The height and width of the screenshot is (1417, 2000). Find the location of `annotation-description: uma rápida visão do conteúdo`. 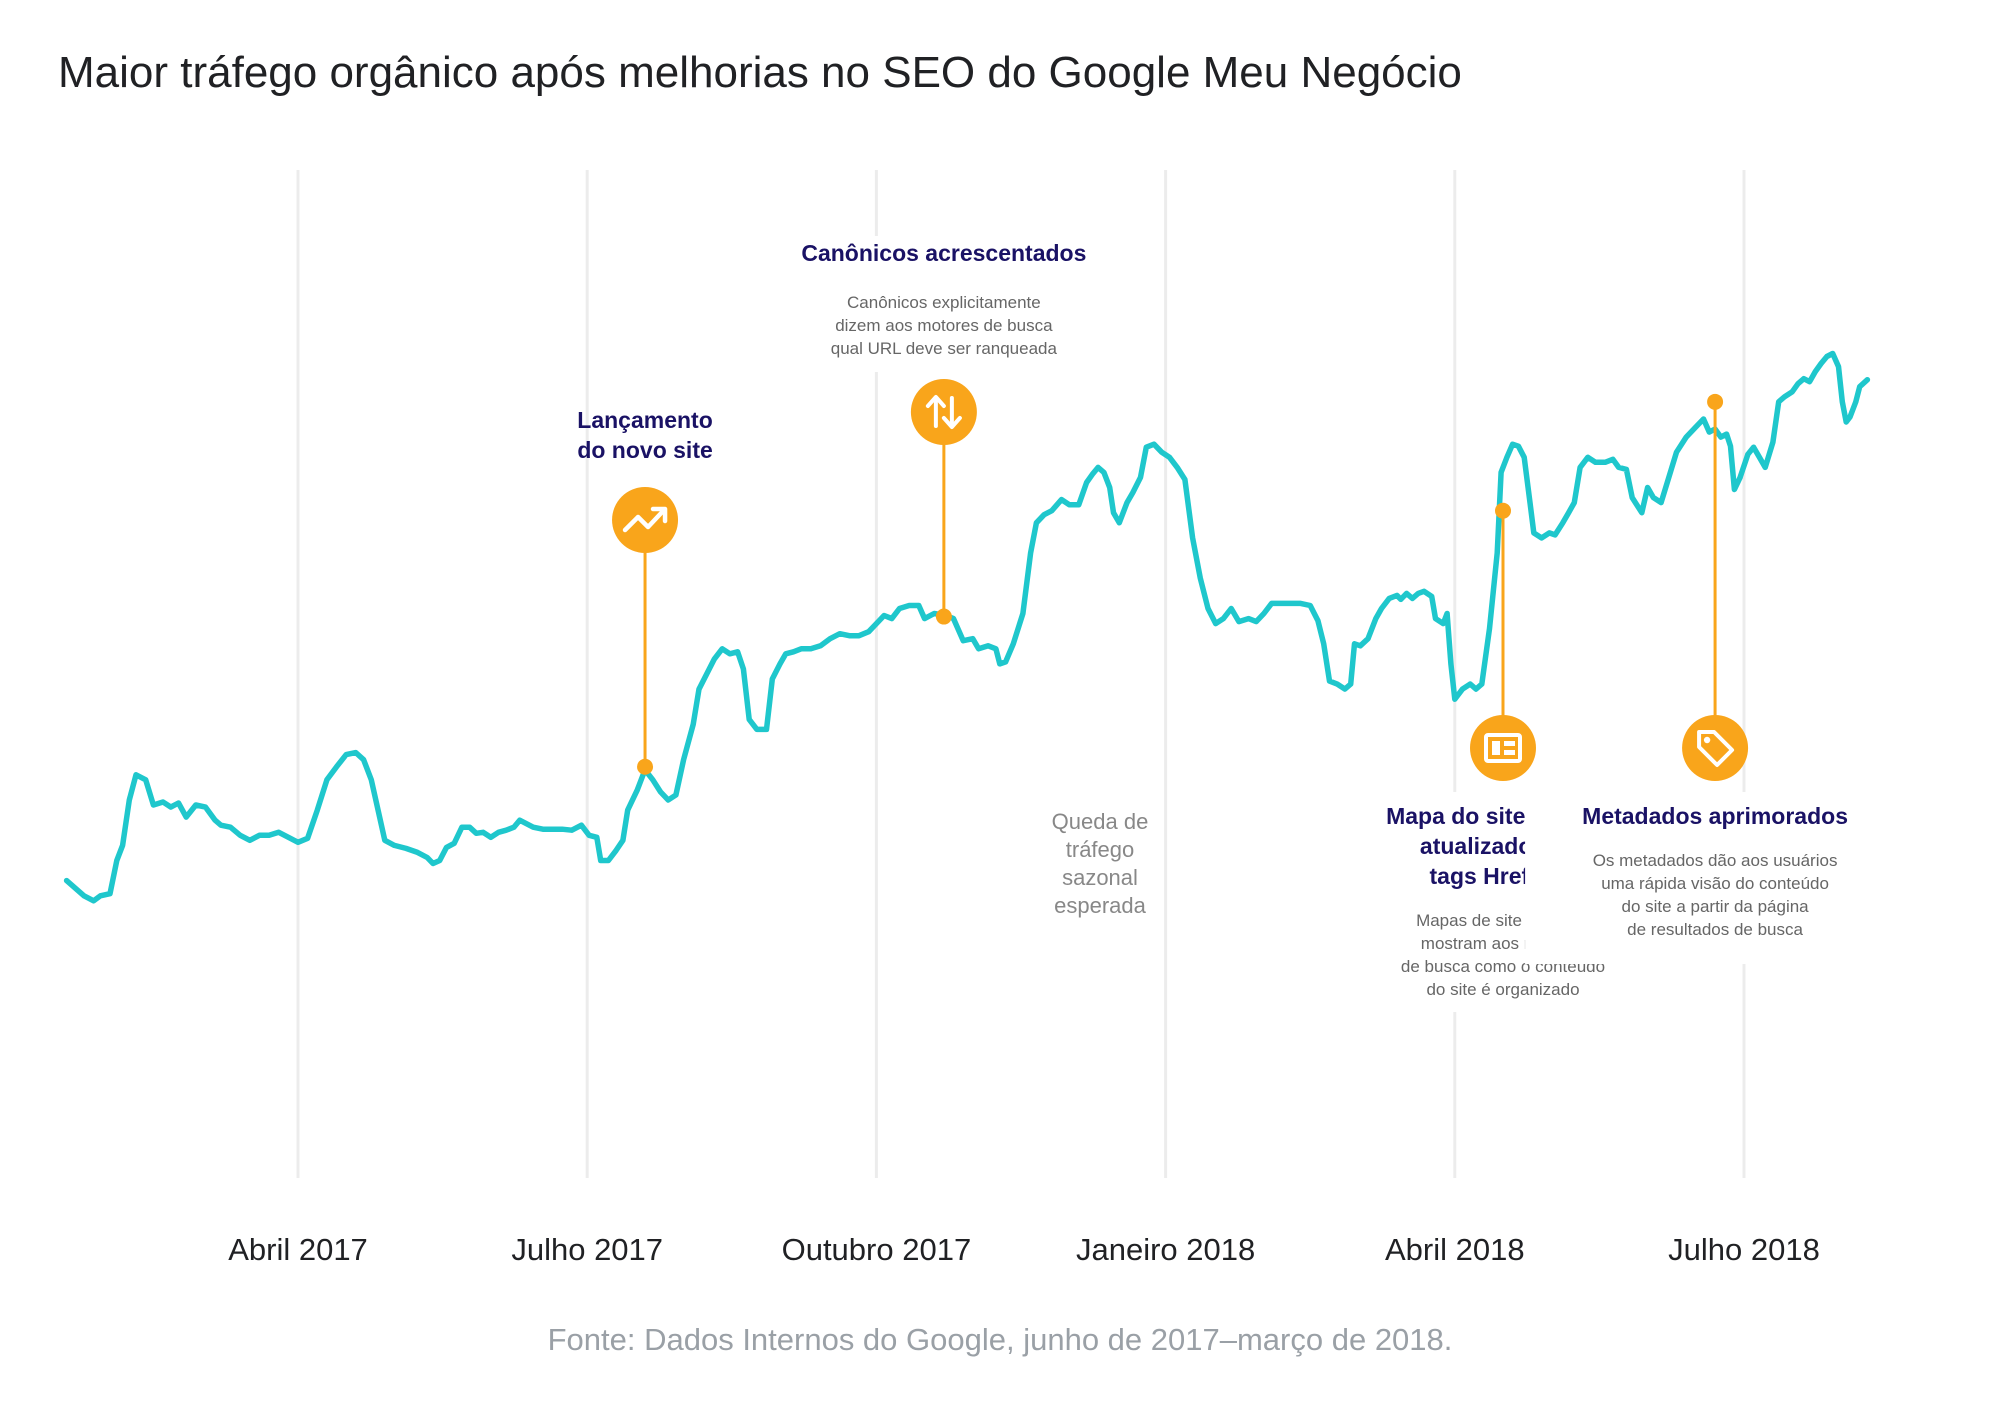

annotation-description: uma rápida visão do conteúdo is located at coordinates (1715, 883).